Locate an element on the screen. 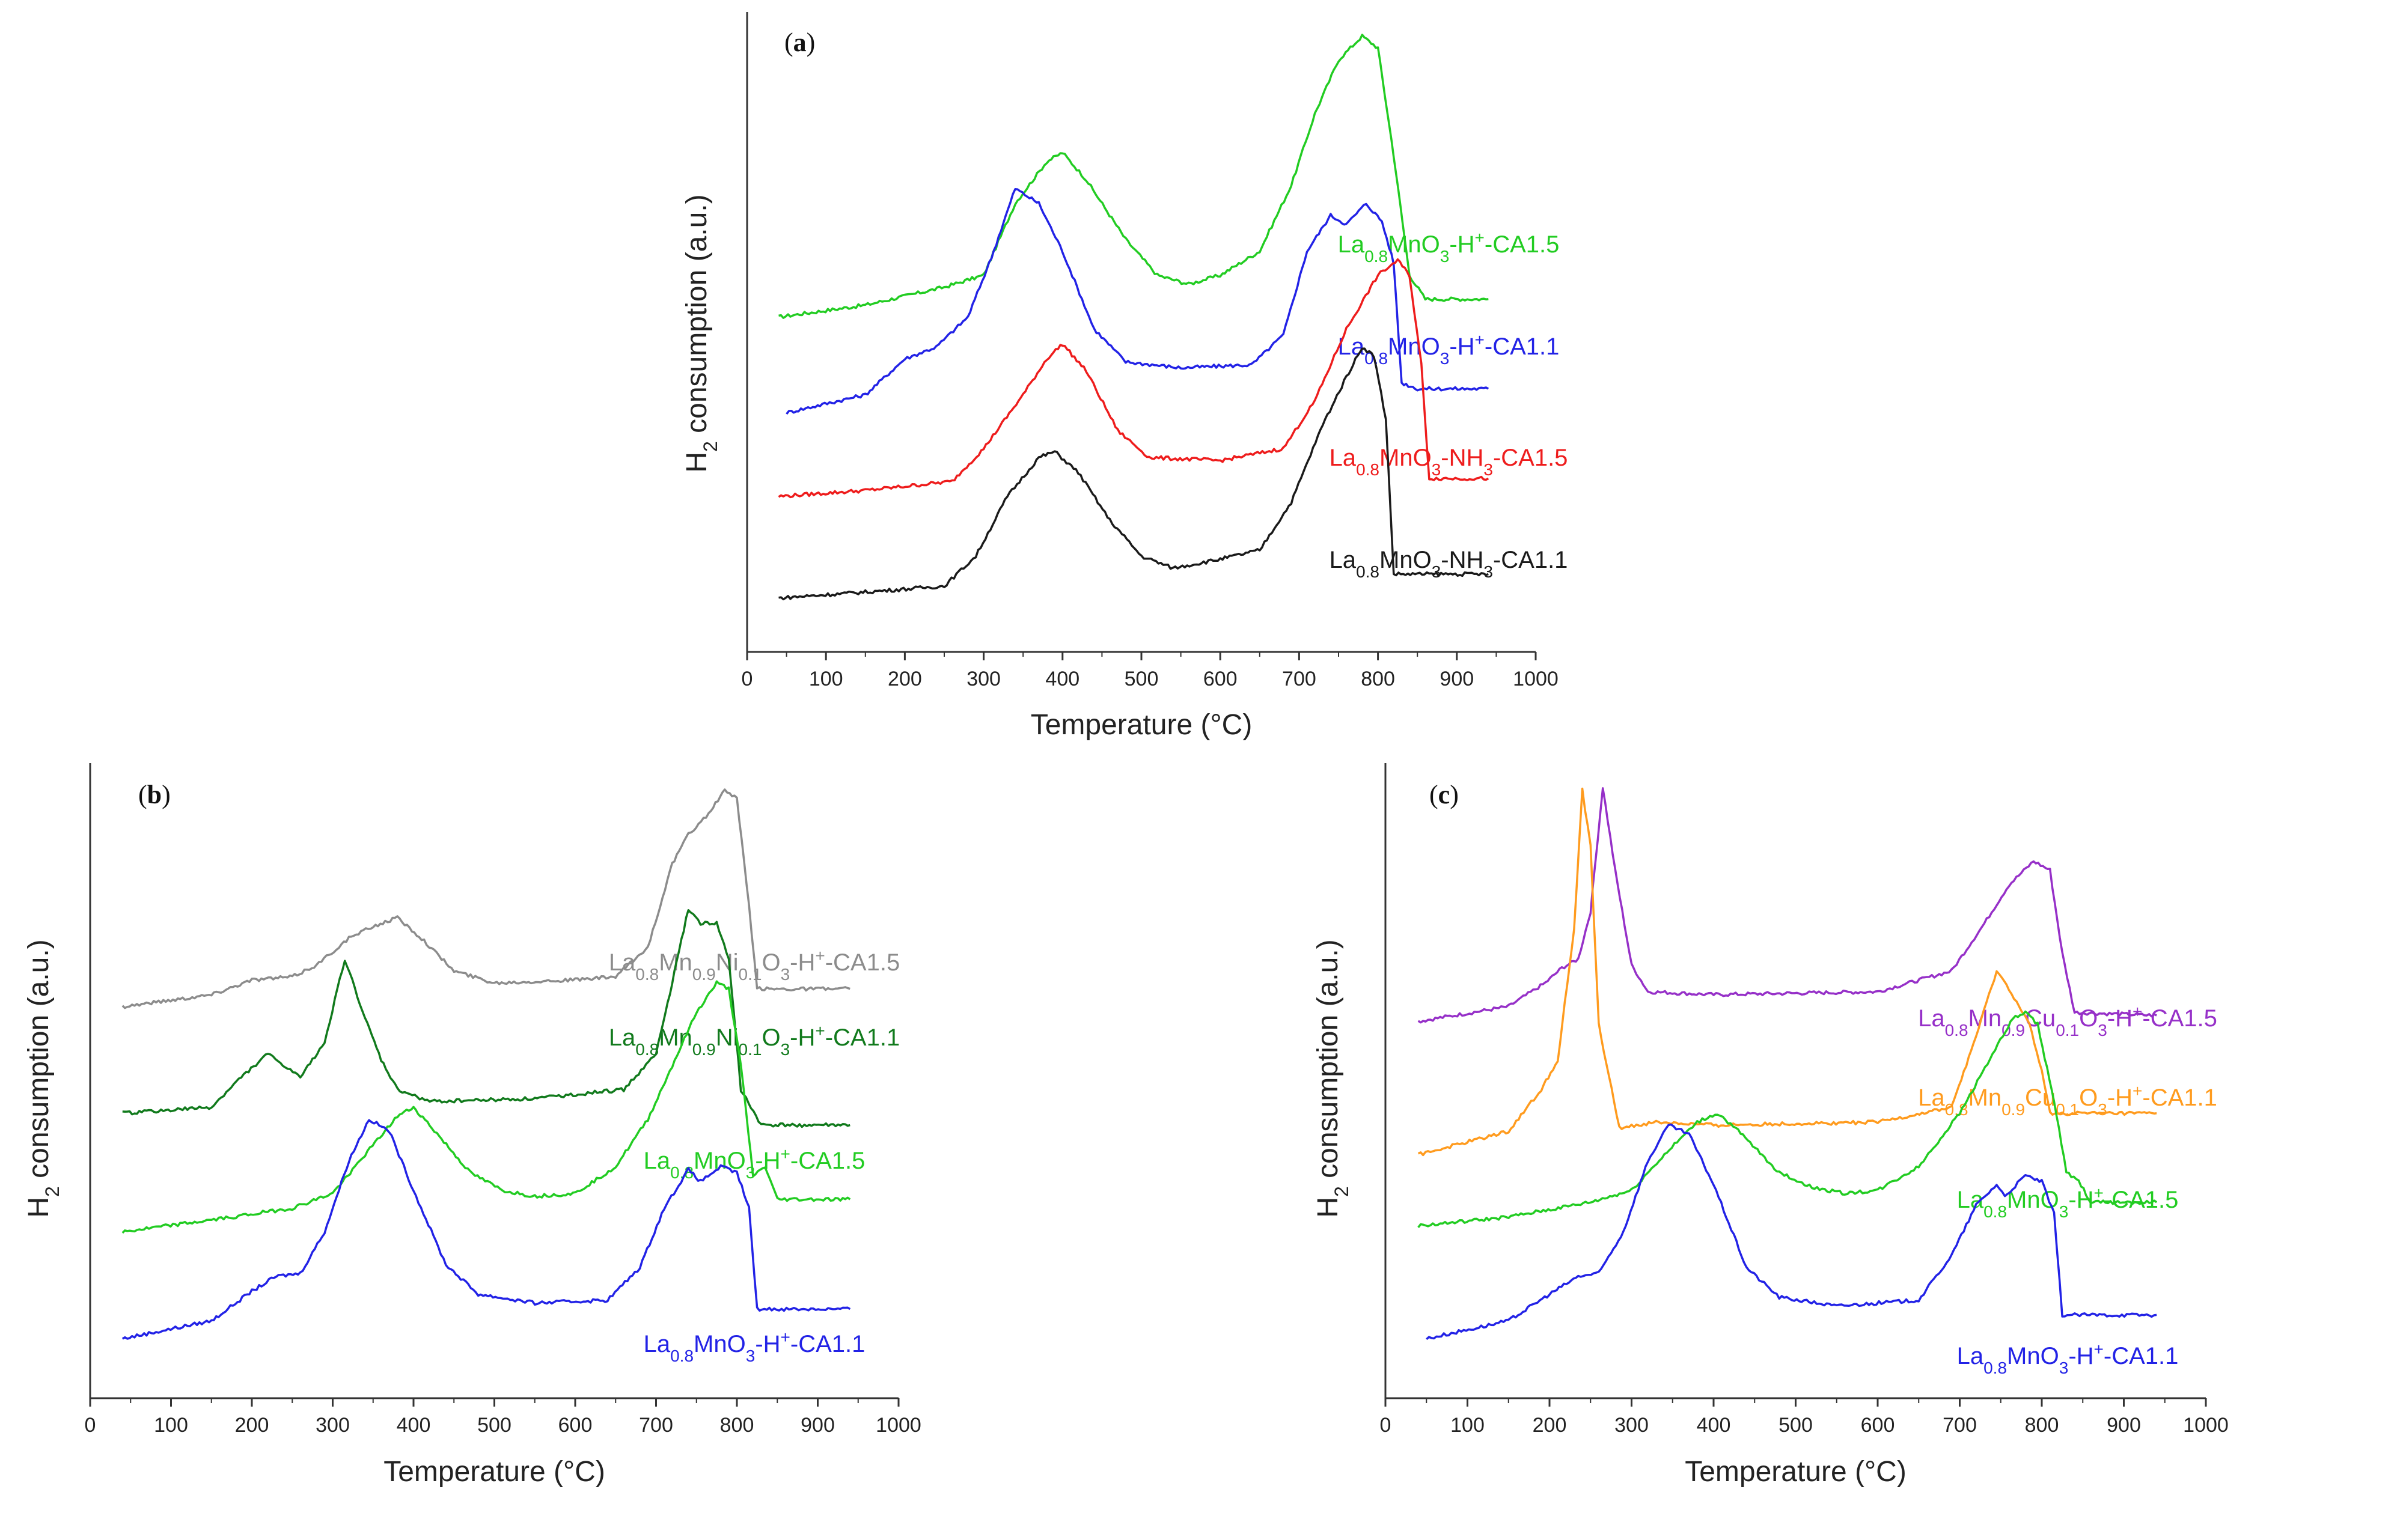 The image size is (2406, 1540). legend-label: La0.8Mn0.9Ni0.1O3-H+-CA1.1 is located at coordinates (754, 1040).